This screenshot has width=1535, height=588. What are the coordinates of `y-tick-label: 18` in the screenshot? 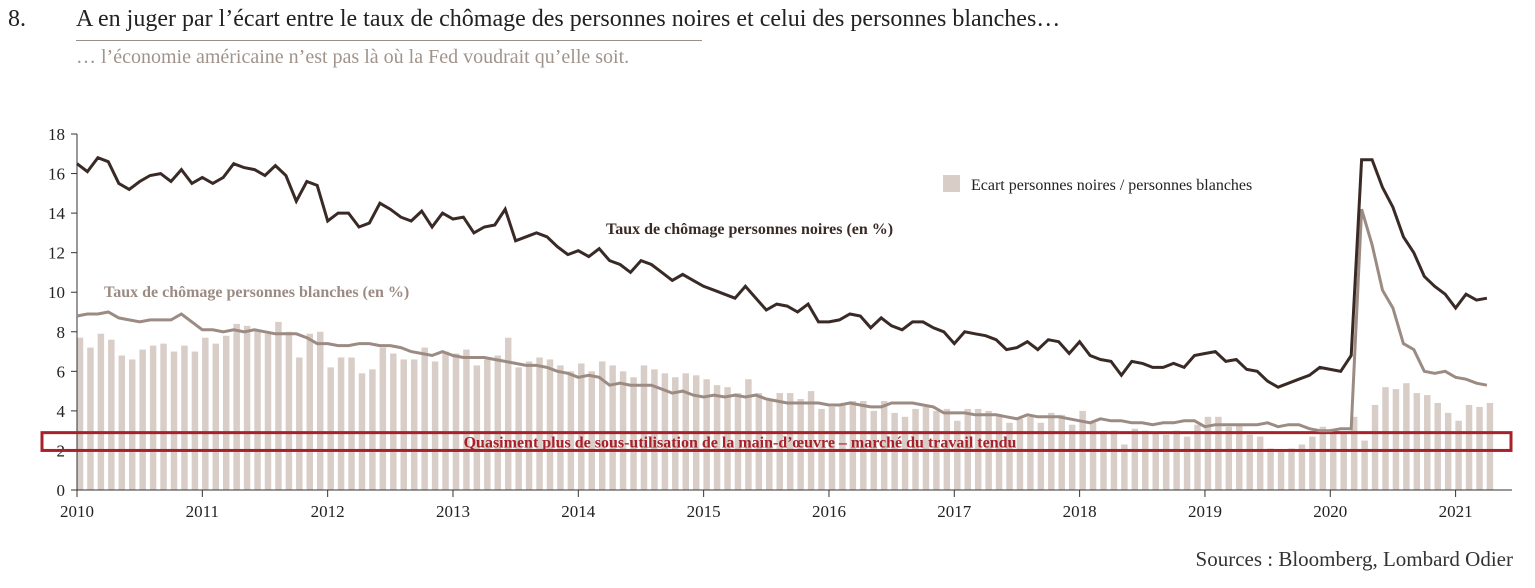 It's located at (56, 134).